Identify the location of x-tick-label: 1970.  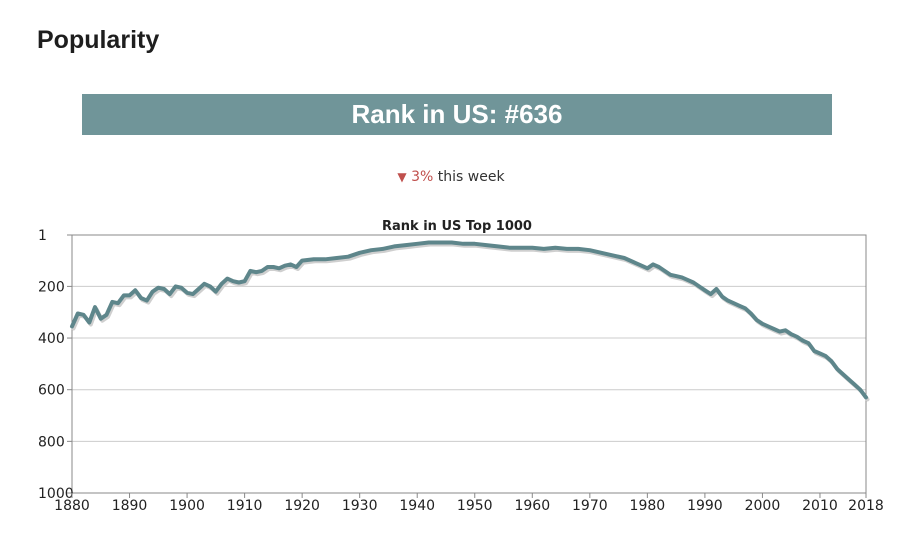
(590, 506).